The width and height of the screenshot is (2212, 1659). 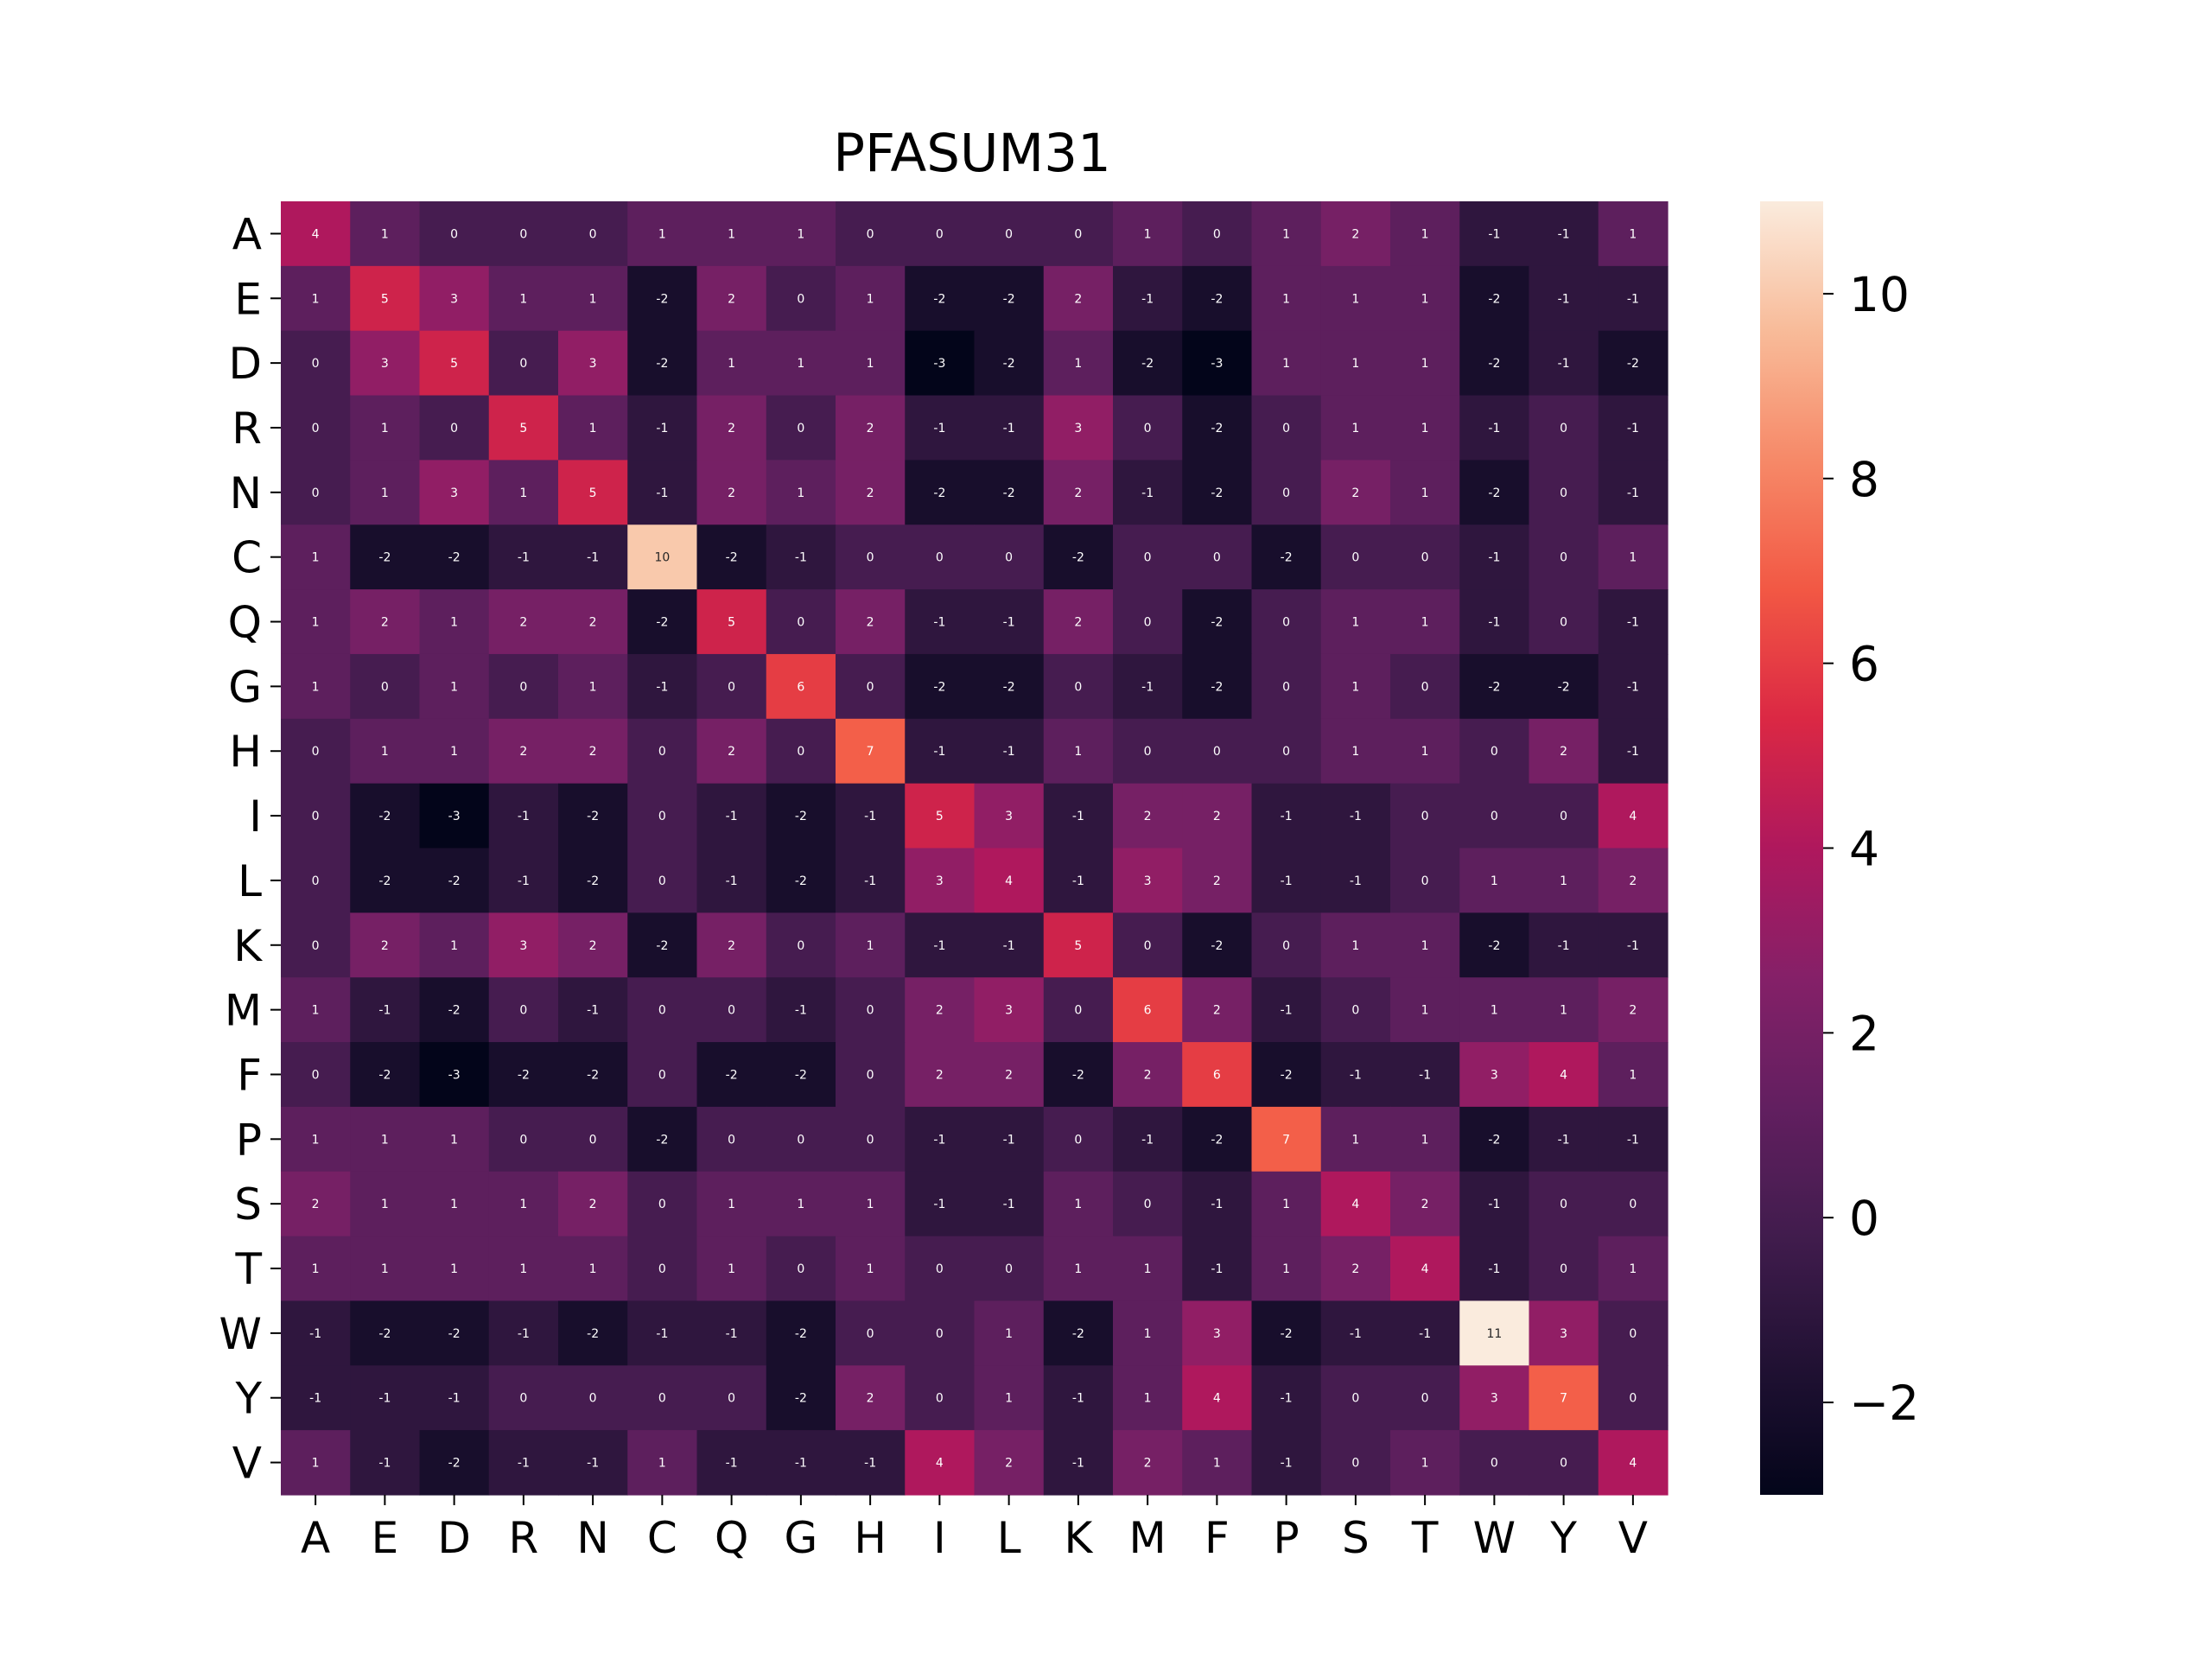 What do you see at coordinates (248, 946) in the screenshot?
I see `y-tick-label: K` at bounding box center [248, 946].